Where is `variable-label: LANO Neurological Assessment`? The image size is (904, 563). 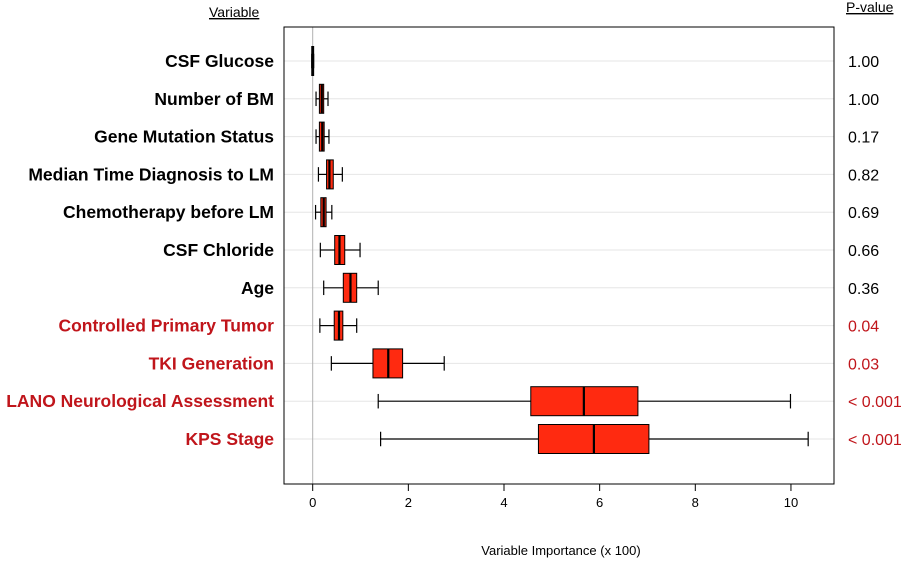
variable-label: LANO Neurological Assessment is located at coordinates (140, 401).